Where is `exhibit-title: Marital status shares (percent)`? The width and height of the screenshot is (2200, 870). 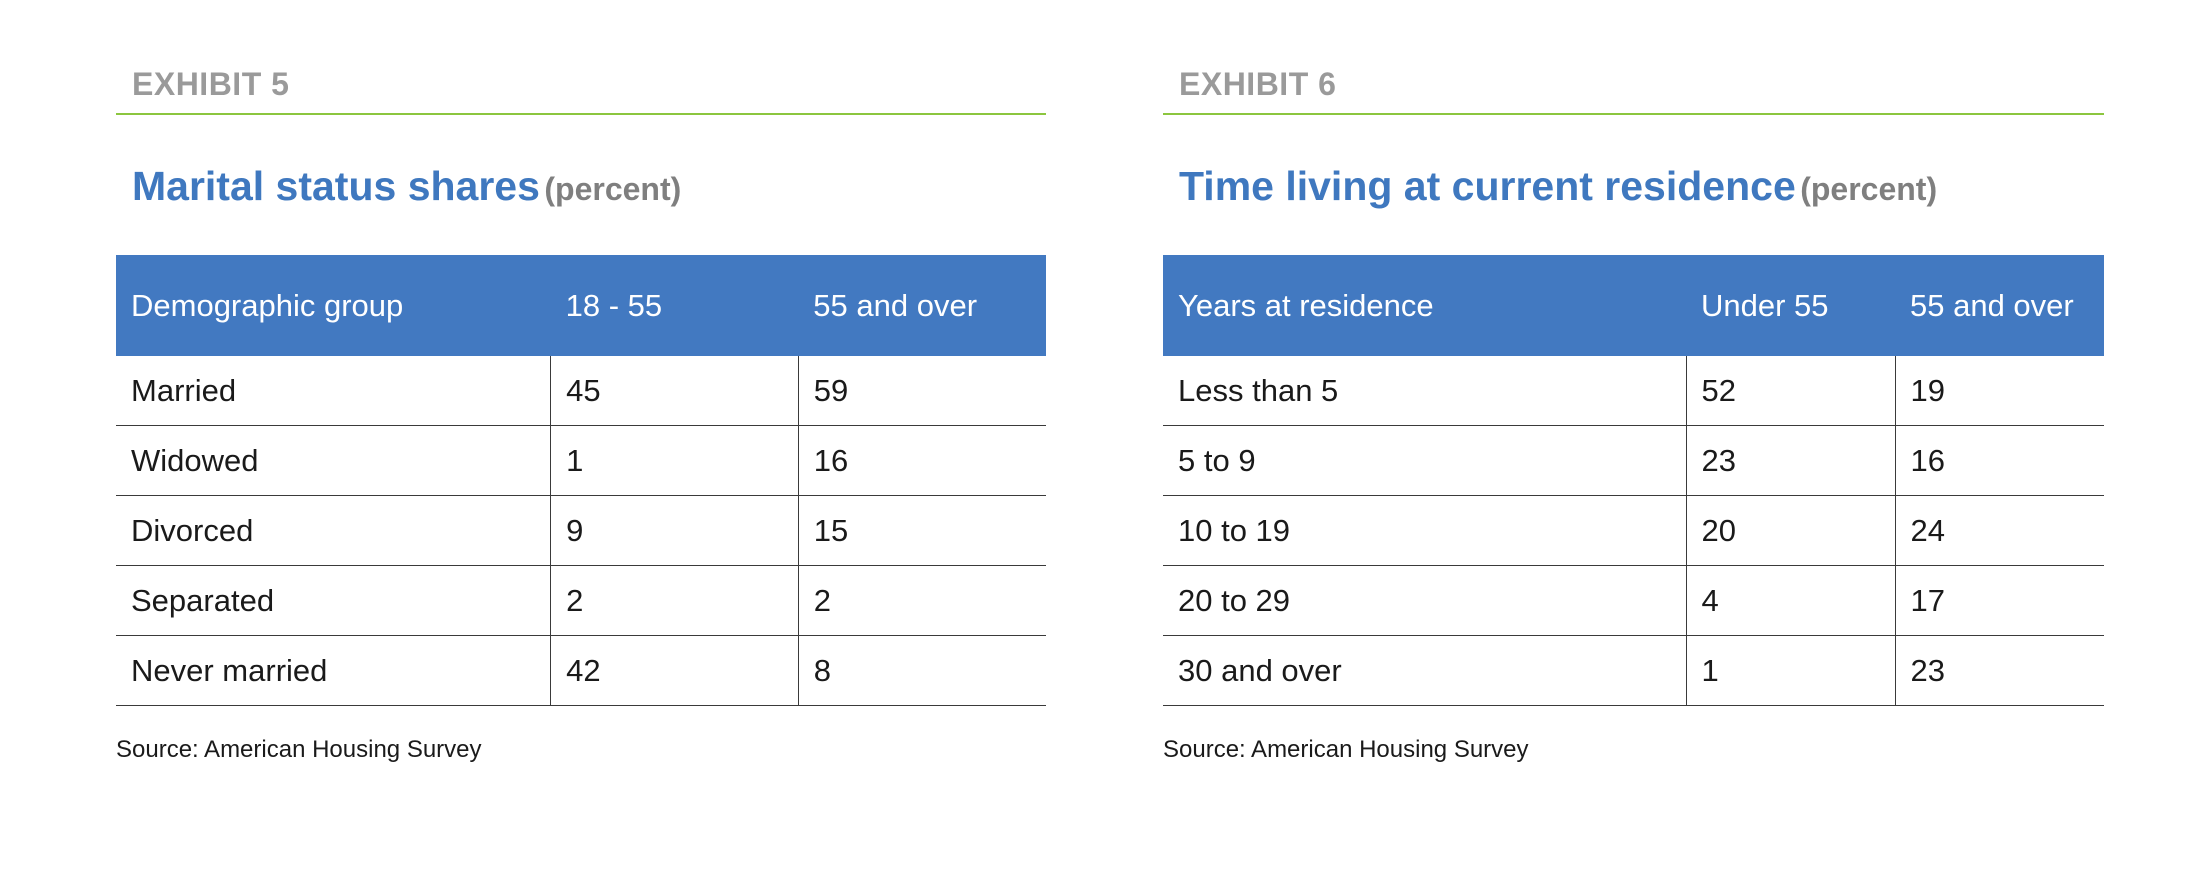
exhibit-title: Marital status shares (percent) is located at coordinates (406, 186).